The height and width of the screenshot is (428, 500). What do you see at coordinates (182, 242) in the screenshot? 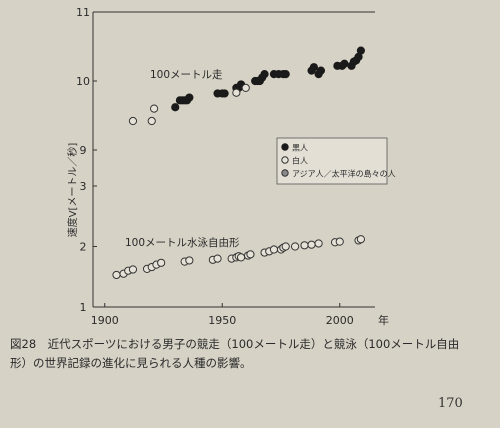
I see `series-annotation: 100メートル水泳自由形` at bounding box center [182, 242].